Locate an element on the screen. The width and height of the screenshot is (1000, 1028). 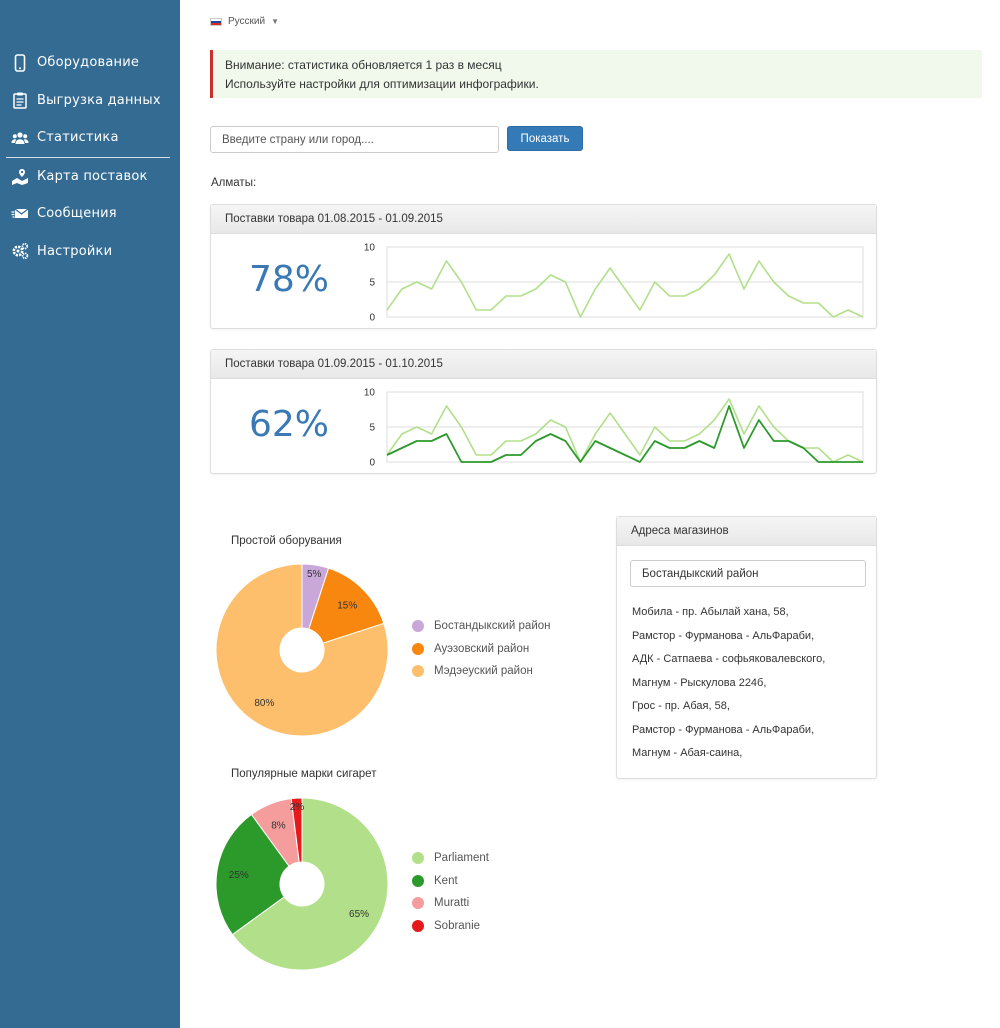
legend-label: Muratti is located at coordinates (452, 903).